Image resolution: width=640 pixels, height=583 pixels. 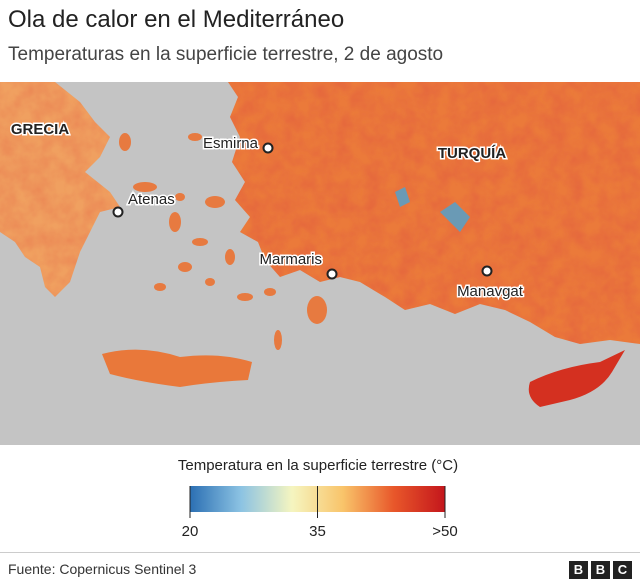 I want to click on tick-label: >50, so click(x=444, y=531).